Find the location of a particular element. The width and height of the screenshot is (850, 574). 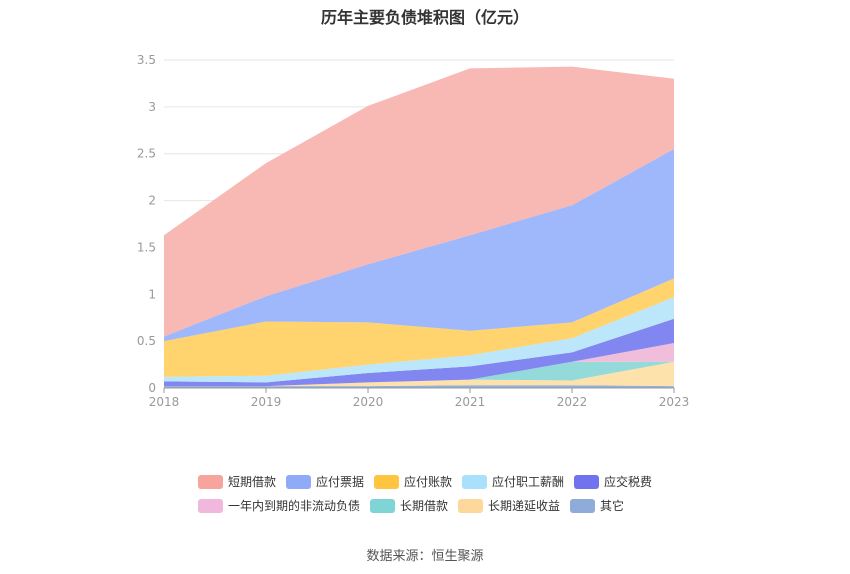

legend-item: 长期借款 is located at coordinates (409, 505).